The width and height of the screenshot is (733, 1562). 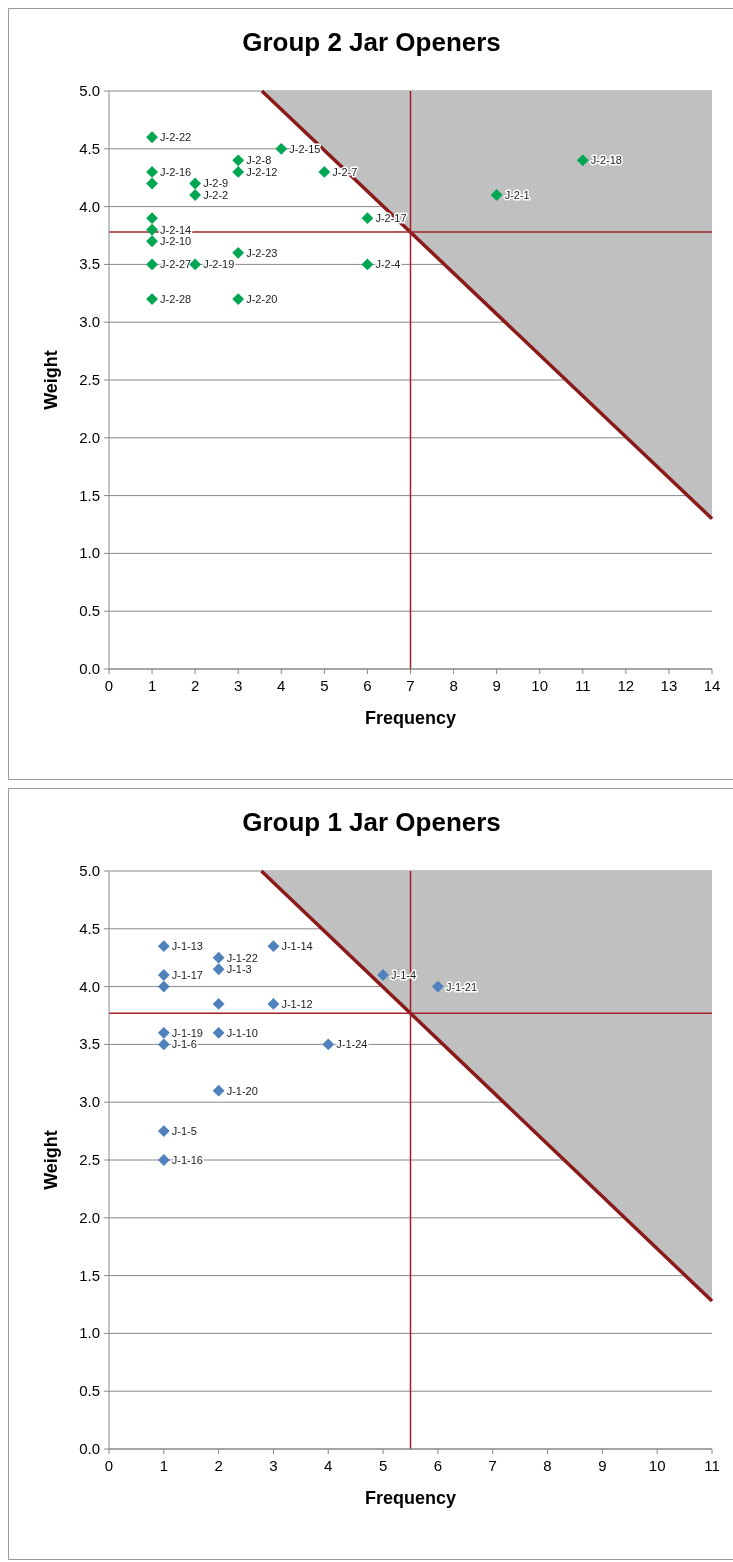 What do you see at coordinates (242, 1090) in the screenshot?
I see `annotation: J-1-20` at bounding box center [242, 1090].